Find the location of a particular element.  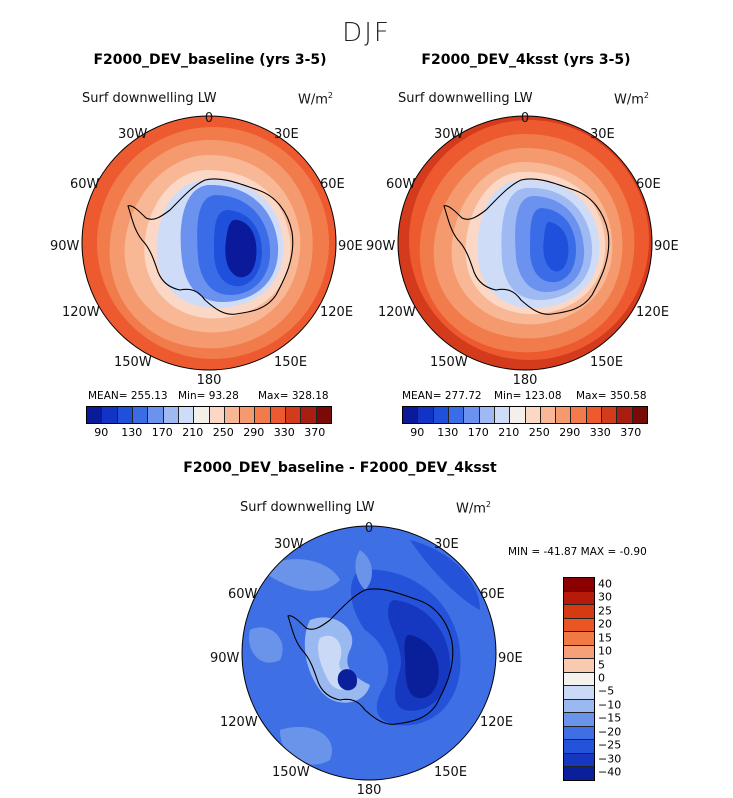

panel2-mean: MEAN= 277.72 is located at coordinates (442, 396).